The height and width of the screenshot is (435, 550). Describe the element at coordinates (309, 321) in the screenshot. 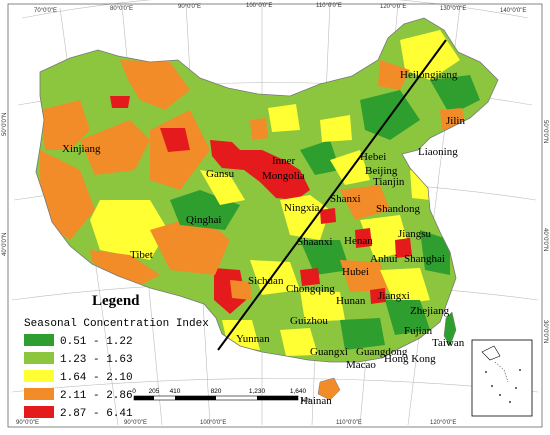

I see `province-label: Guizhou` at that location.